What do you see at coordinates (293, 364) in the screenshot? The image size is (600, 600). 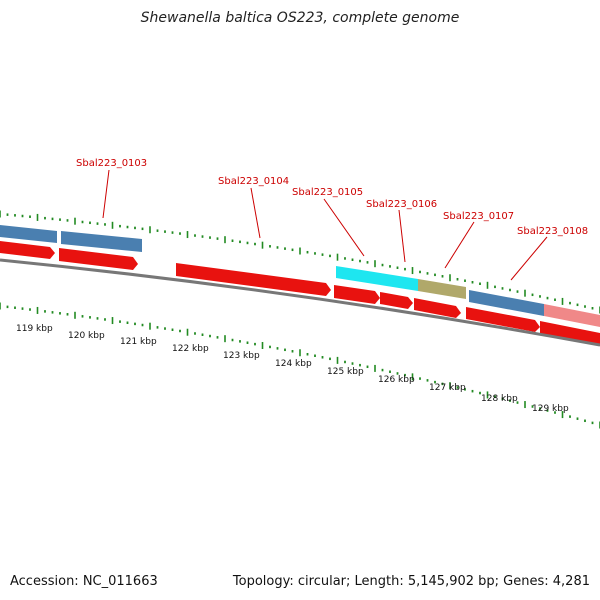 I see `scale-label: 124 kbp` at bounding box center [293, 364].